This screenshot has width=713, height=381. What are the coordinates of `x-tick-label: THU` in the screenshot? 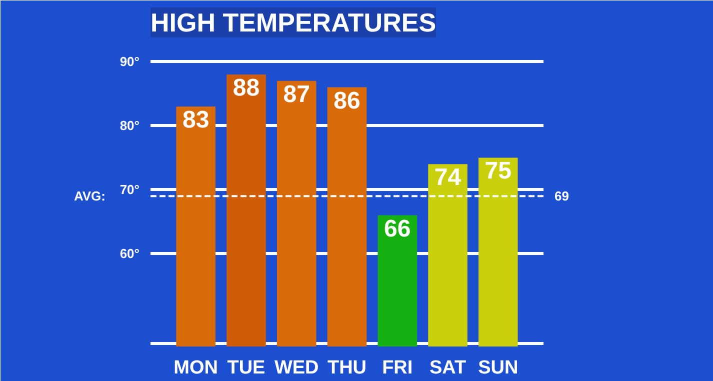 It's located at (347, 368).